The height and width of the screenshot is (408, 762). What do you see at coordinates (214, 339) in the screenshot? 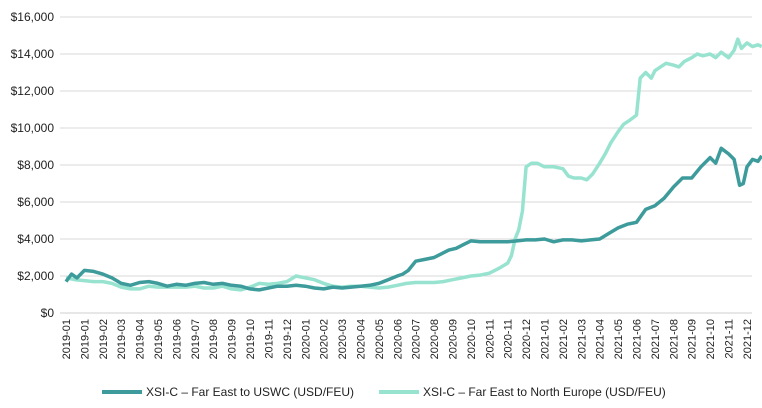
I see `x-tick-label: 2019-08` at bounding box center [214, 339].